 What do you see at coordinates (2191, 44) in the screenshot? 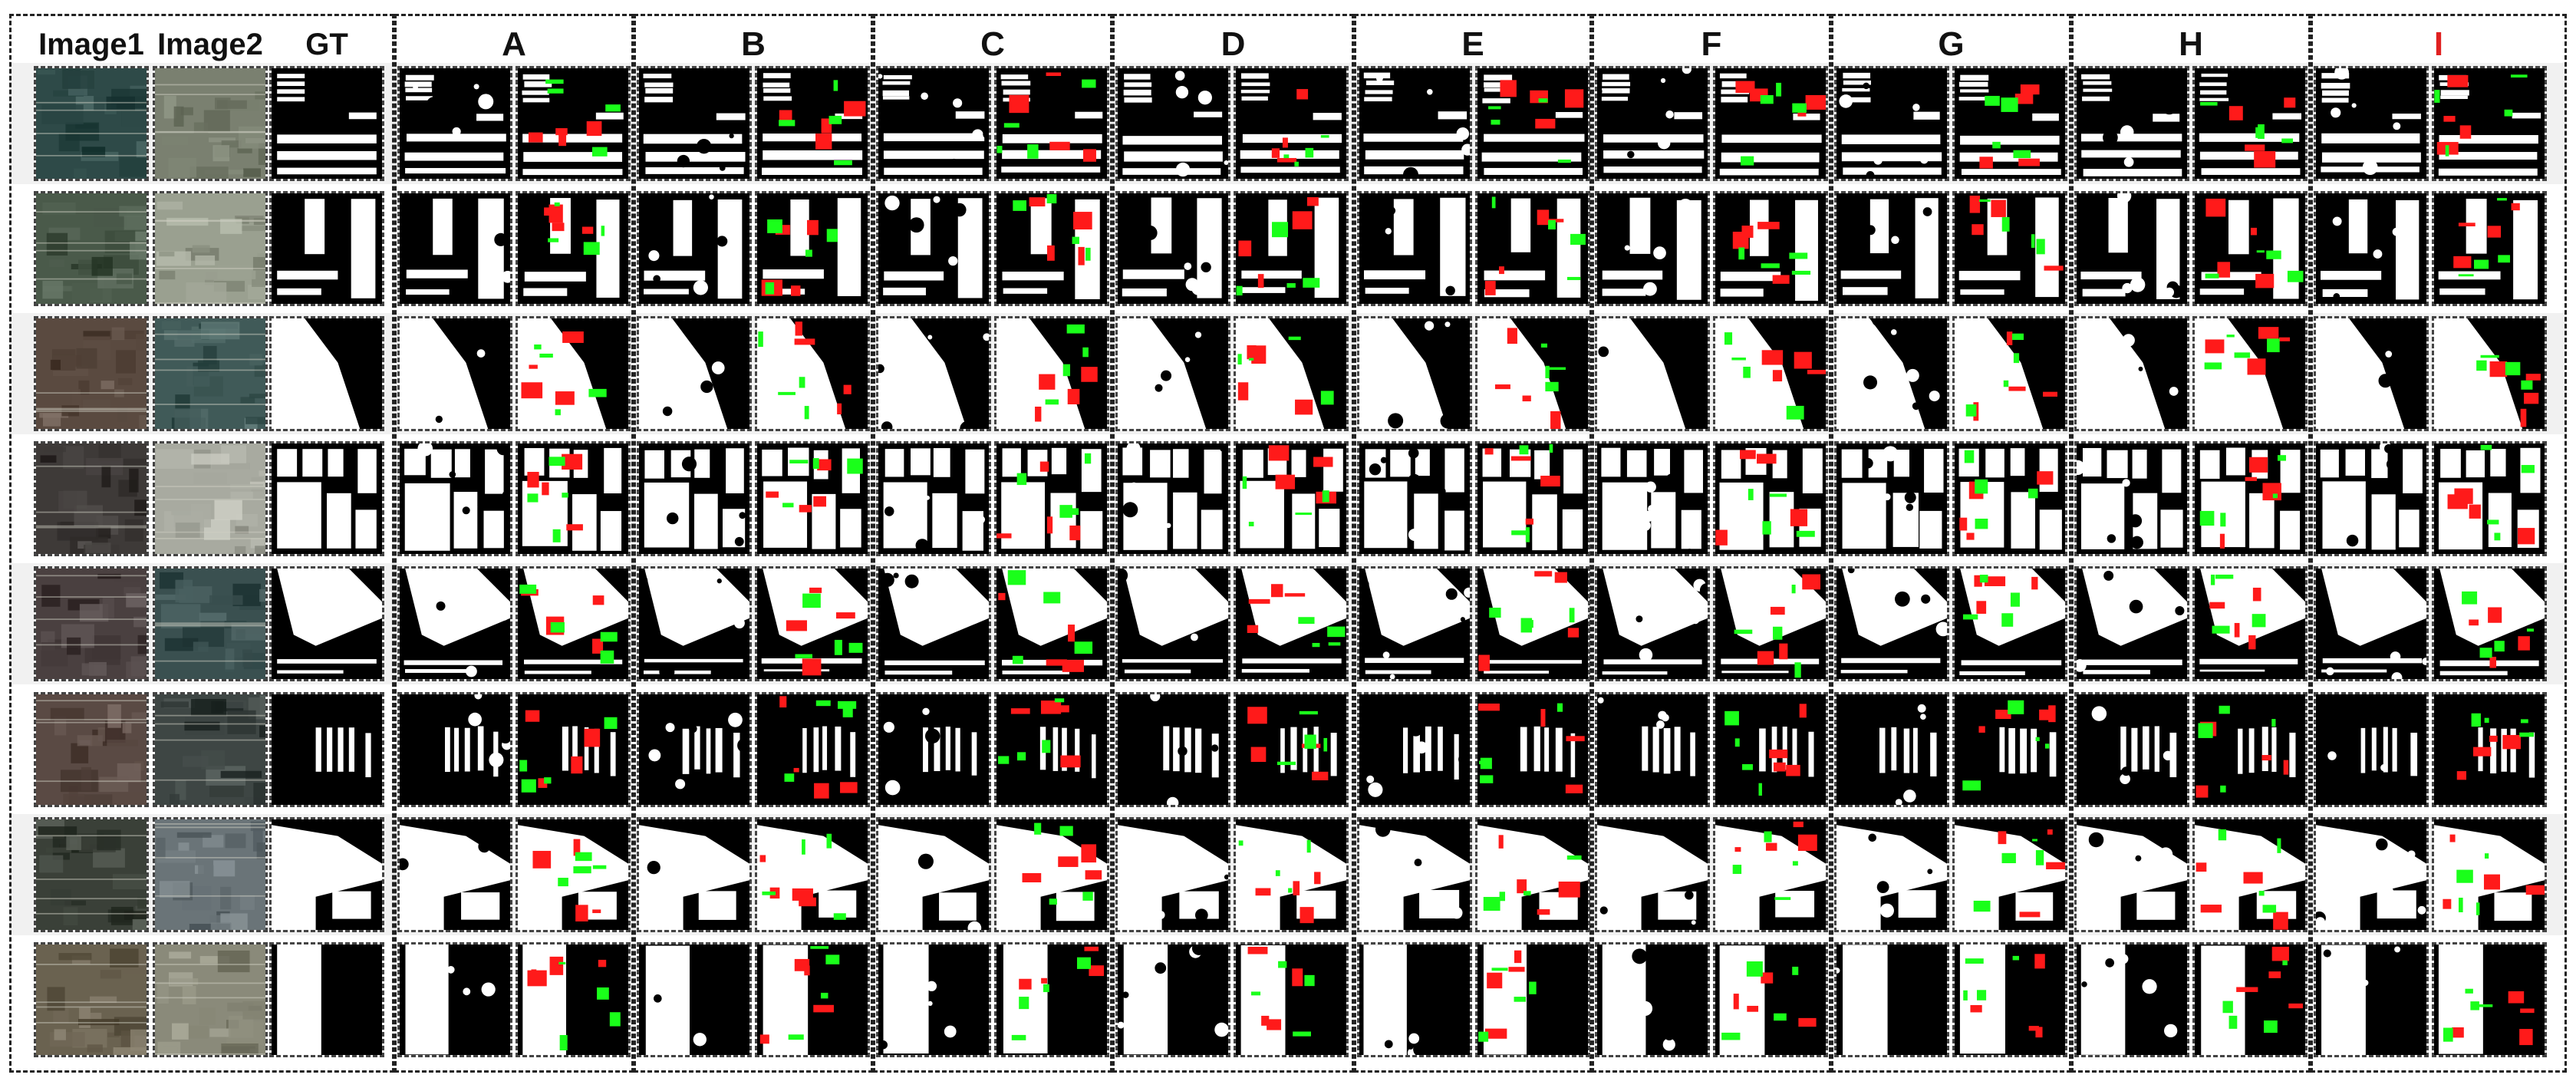
I see `method-header-h: H` at bounding box center [2191, 44].